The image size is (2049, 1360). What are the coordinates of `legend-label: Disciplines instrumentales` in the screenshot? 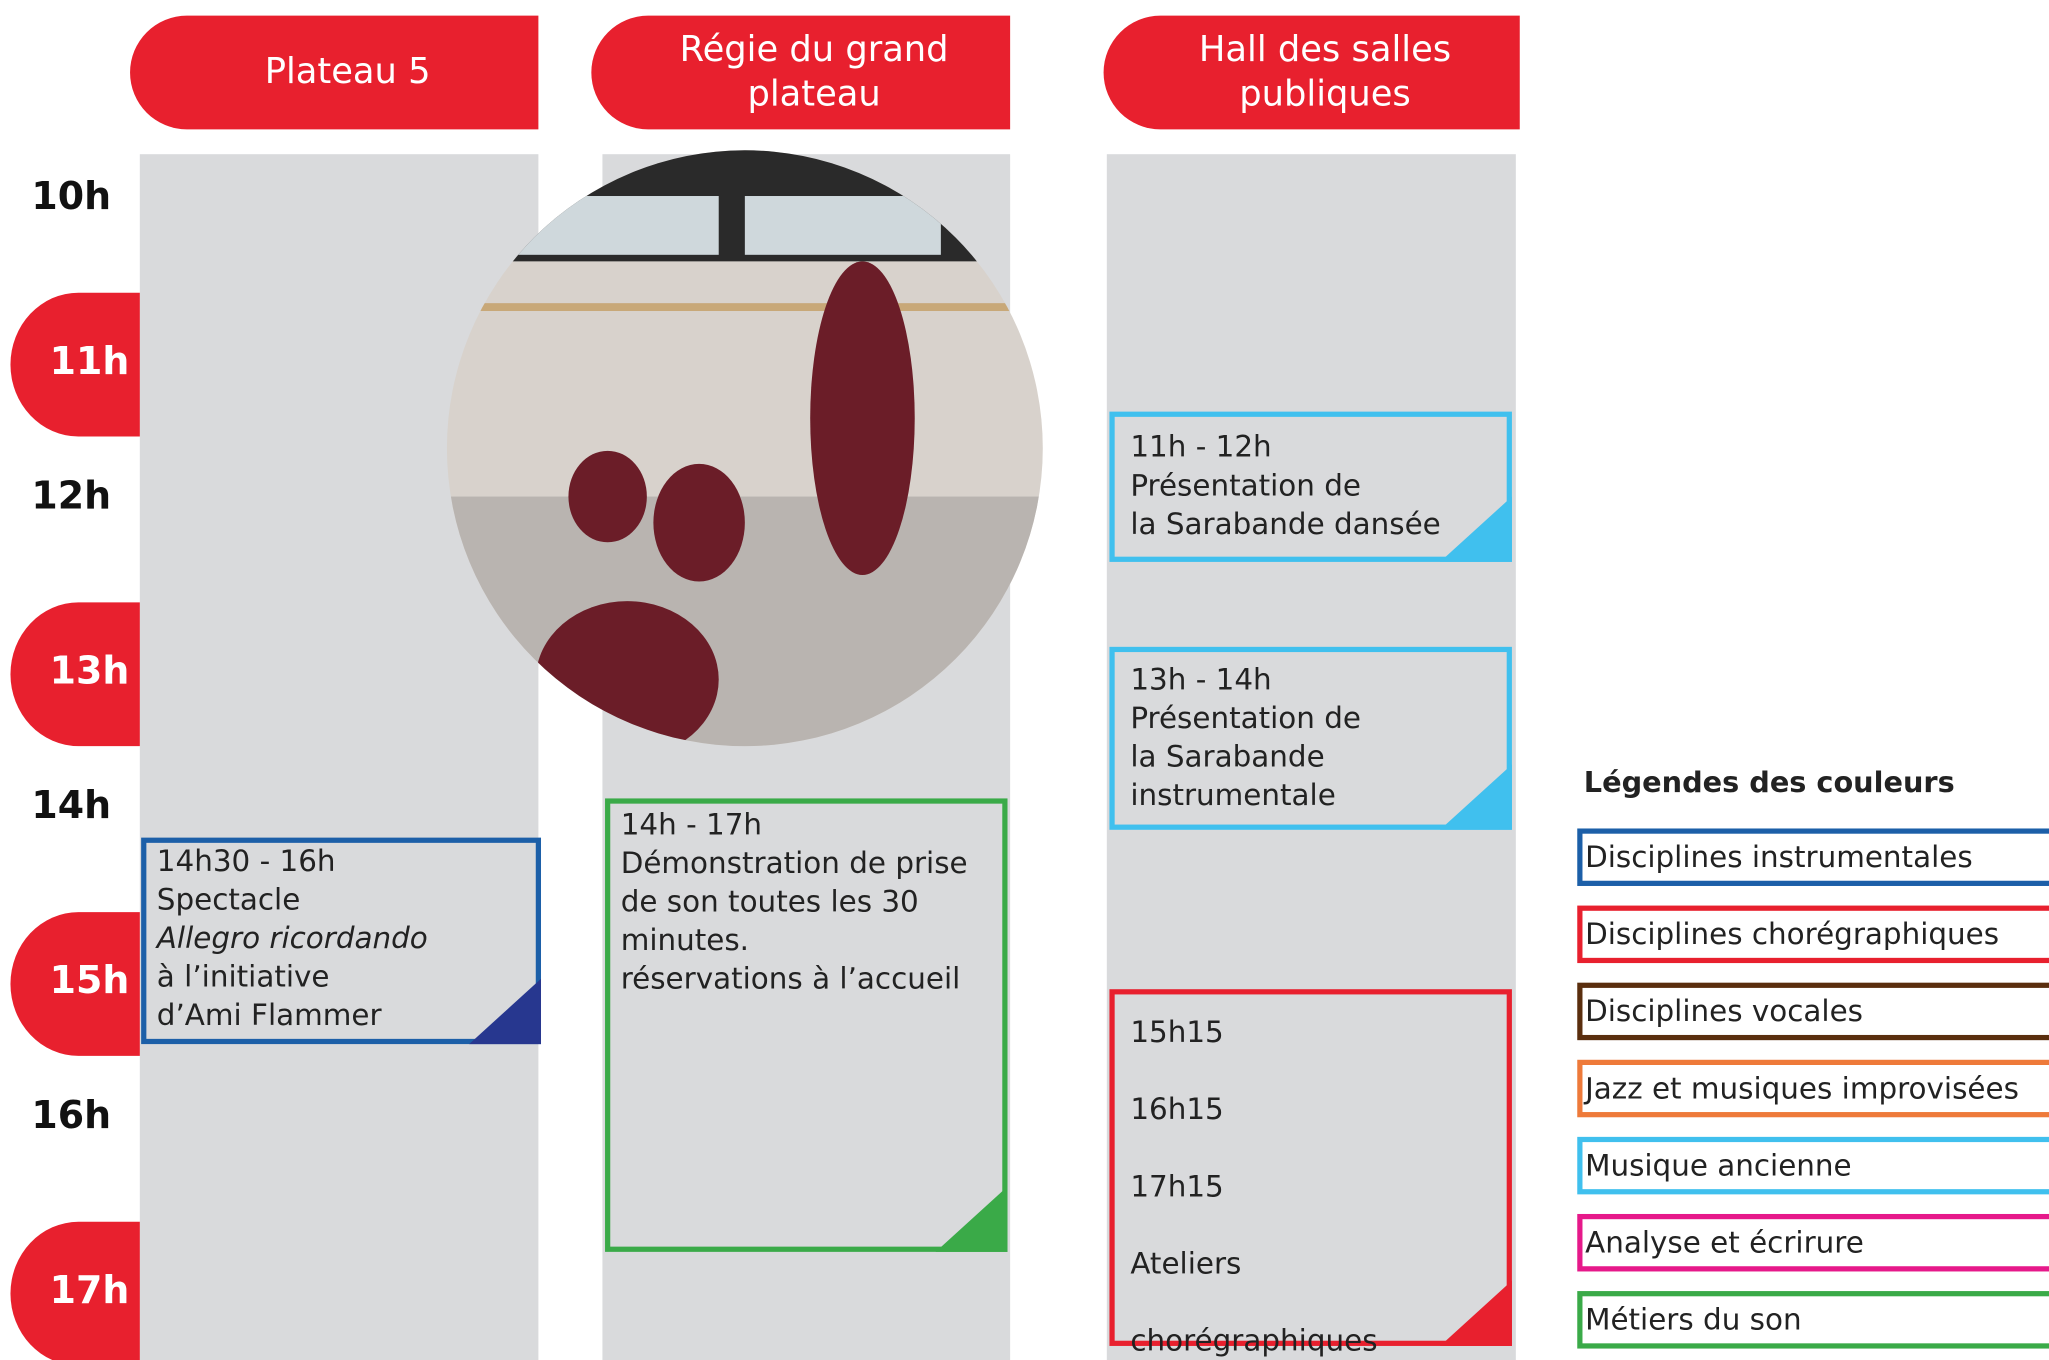 It's located at (1779, 857).